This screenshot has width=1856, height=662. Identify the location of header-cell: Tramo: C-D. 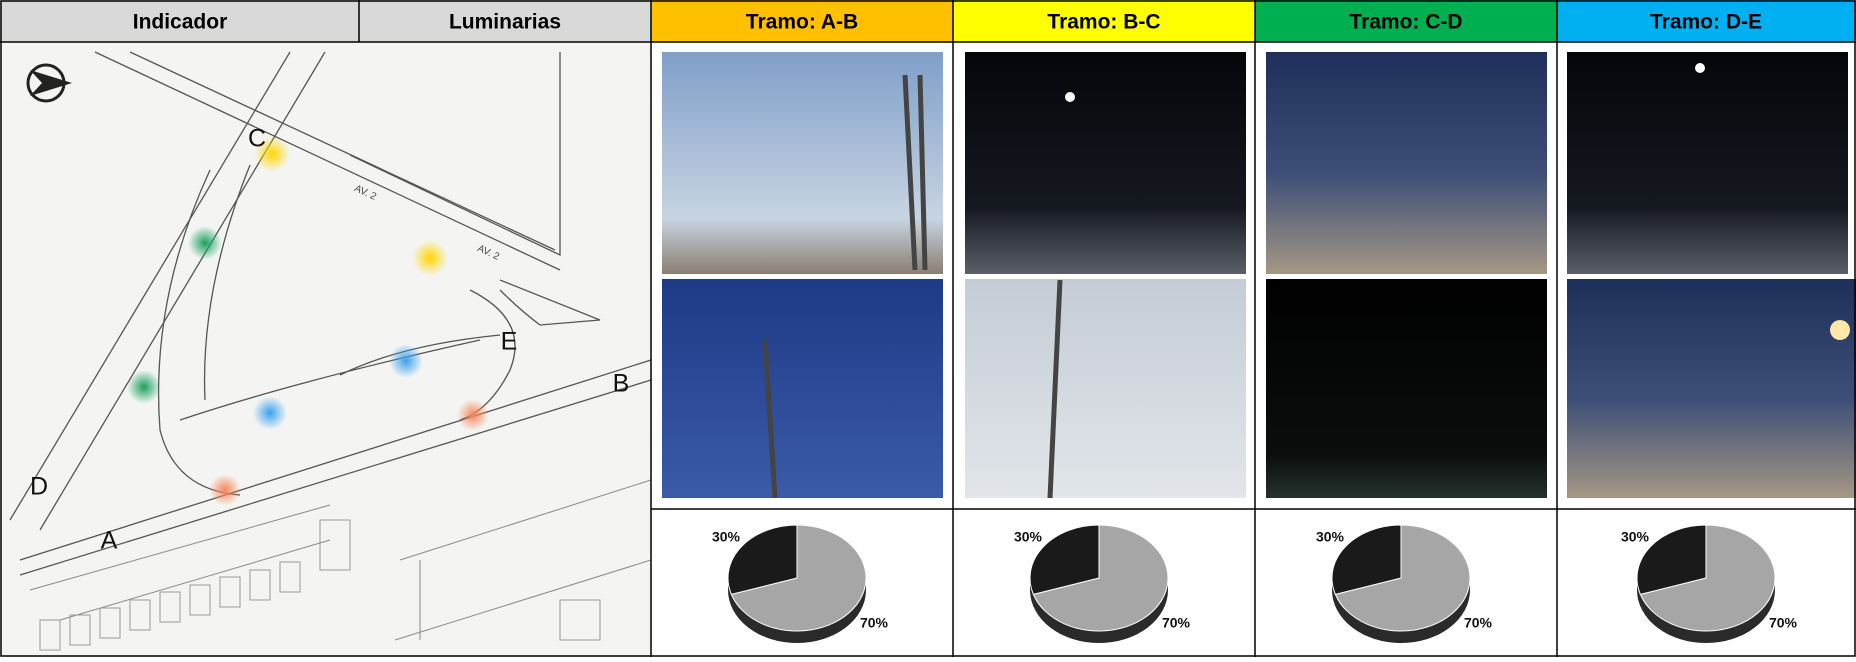
(1405, 22).